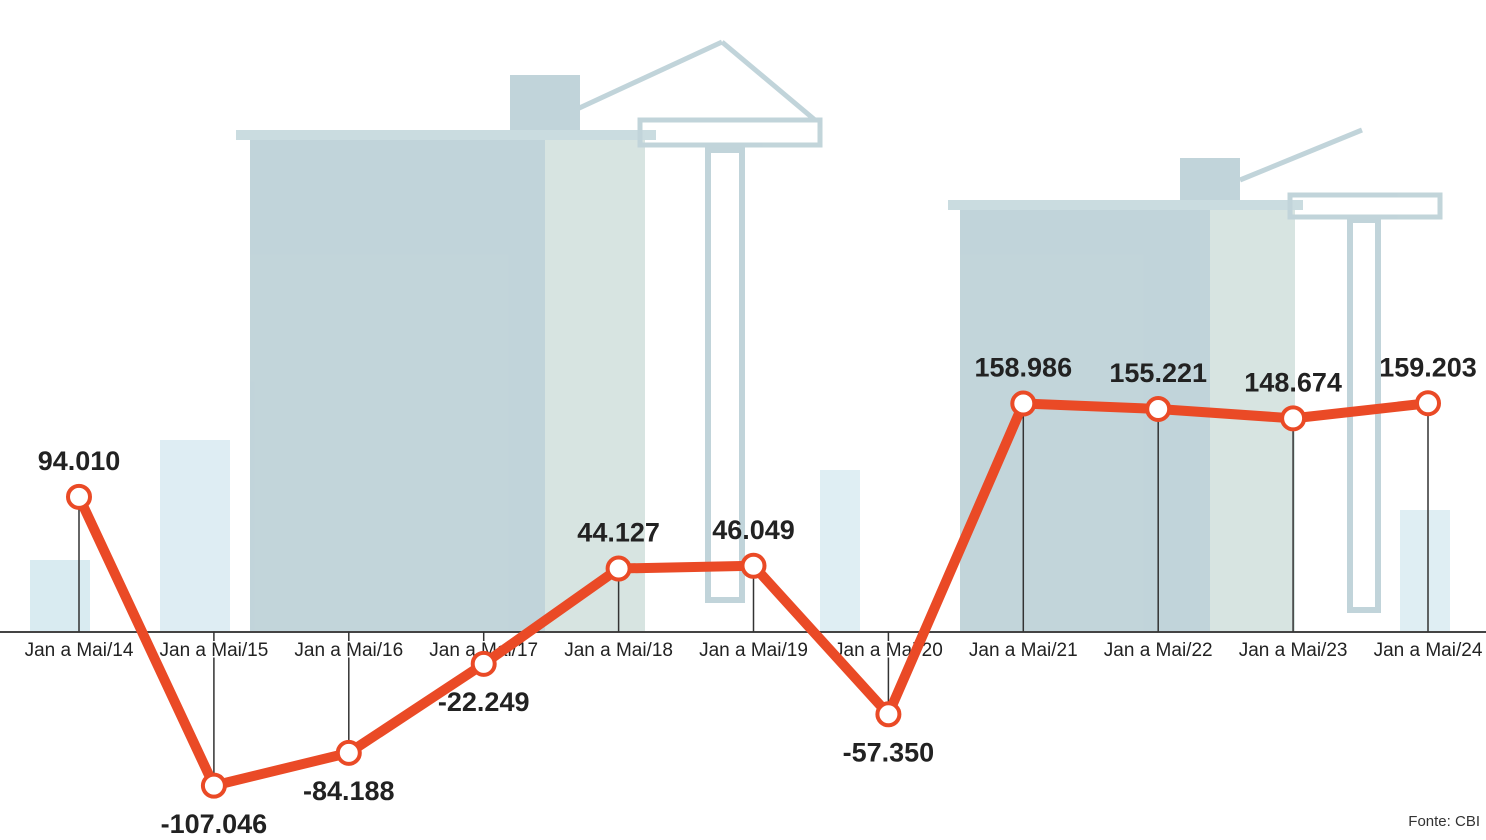  What do you see at coordinates (618, 650) in the screenshot?
I see `x-tick-label: Jan a Mai/18` at bounding box center [618, 650].